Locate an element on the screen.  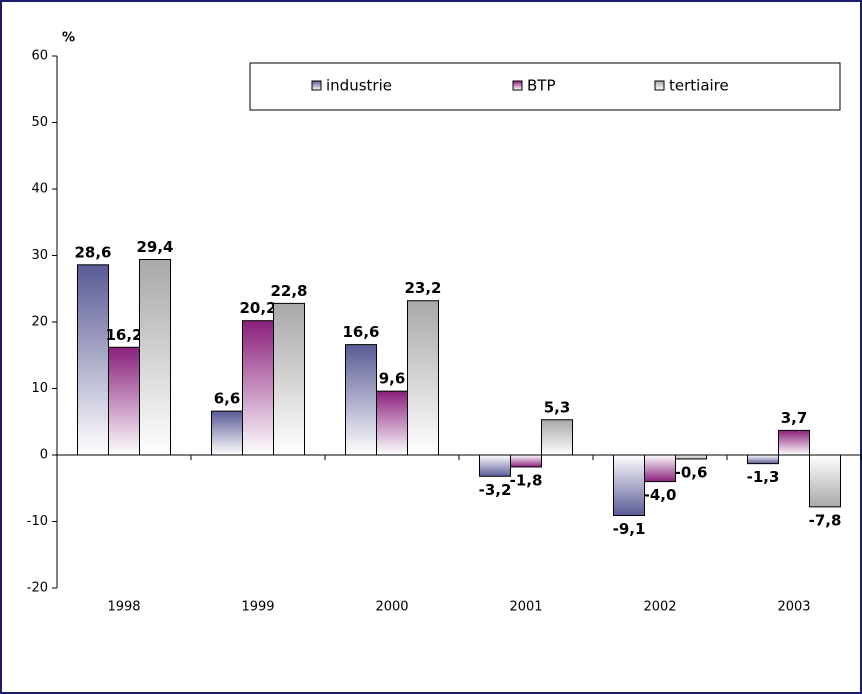
data-label: -1,8 is located at coordinates (526, 480).